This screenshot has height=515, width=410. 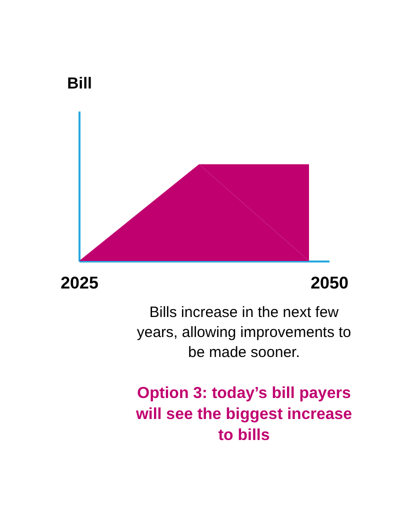 I want to click on x-tick-label: 2050, so click(x=329, y=283).